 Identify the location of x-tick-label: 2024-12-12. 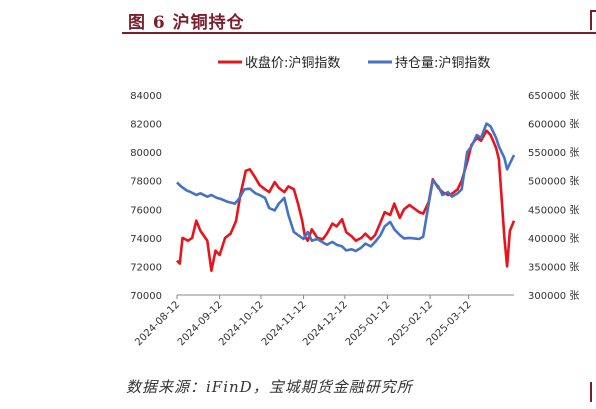
(325, 323).